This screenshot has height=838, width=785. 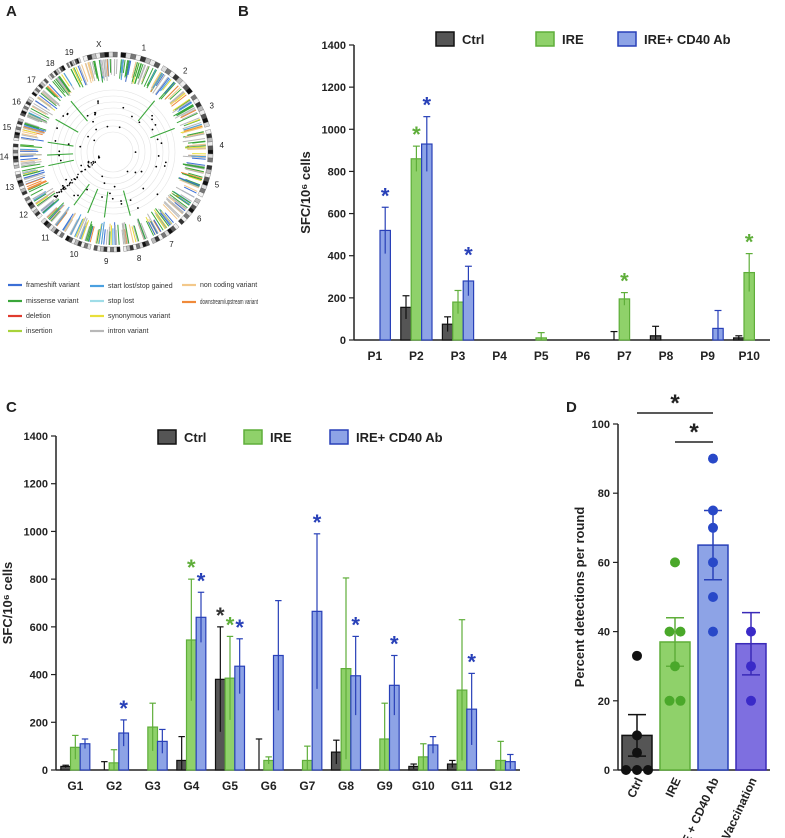 What do you see at coordinates (739, 806) in the screenshot?
I see `x-tick-label: Vaccination` at bounding box center [739, 806].